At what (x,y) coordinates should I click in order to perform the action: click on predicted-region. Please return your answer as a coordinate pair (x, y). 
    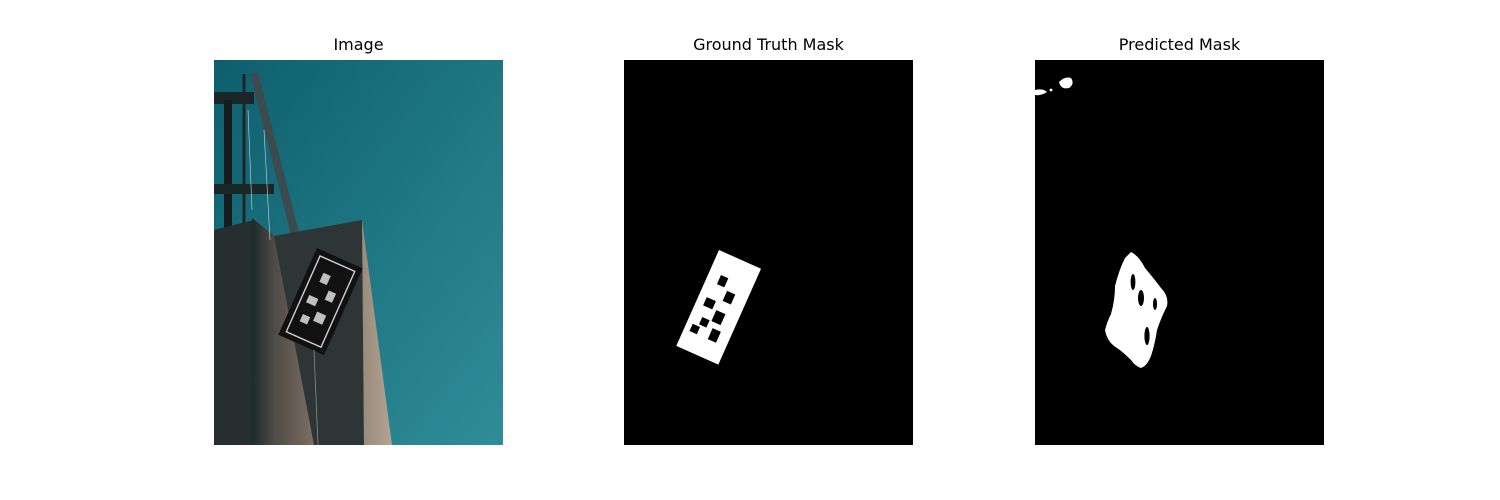
    Looking at the image, I should click on (1136, 310).